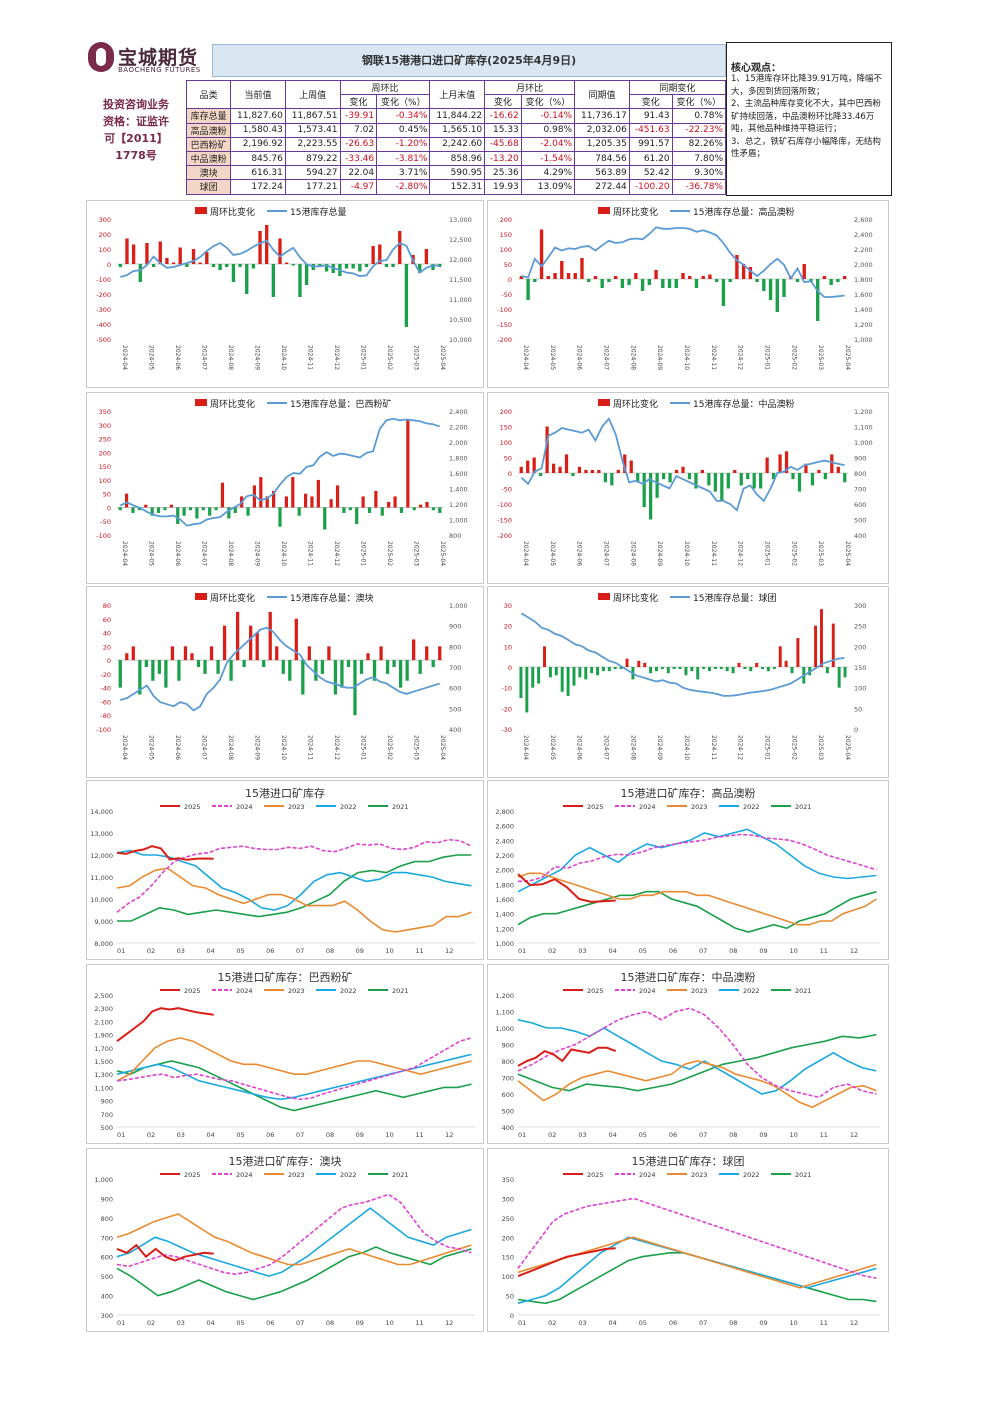  I want to click on x-tick-label: 04, so click(613, 1323).